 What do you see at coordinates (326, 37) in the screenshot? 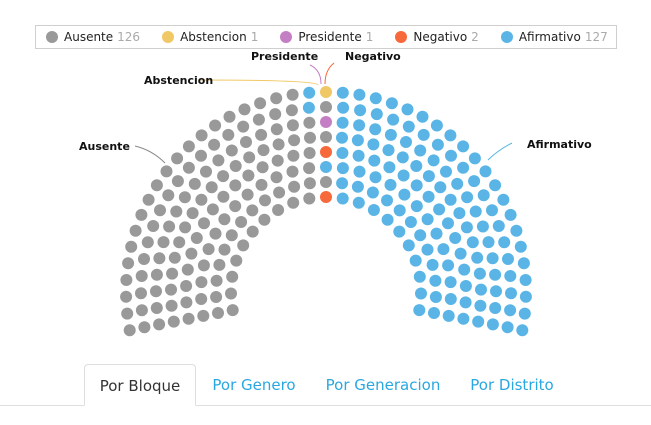
I see `legend-item-presidente: Presidente 1` at bounding box center [326, 37].